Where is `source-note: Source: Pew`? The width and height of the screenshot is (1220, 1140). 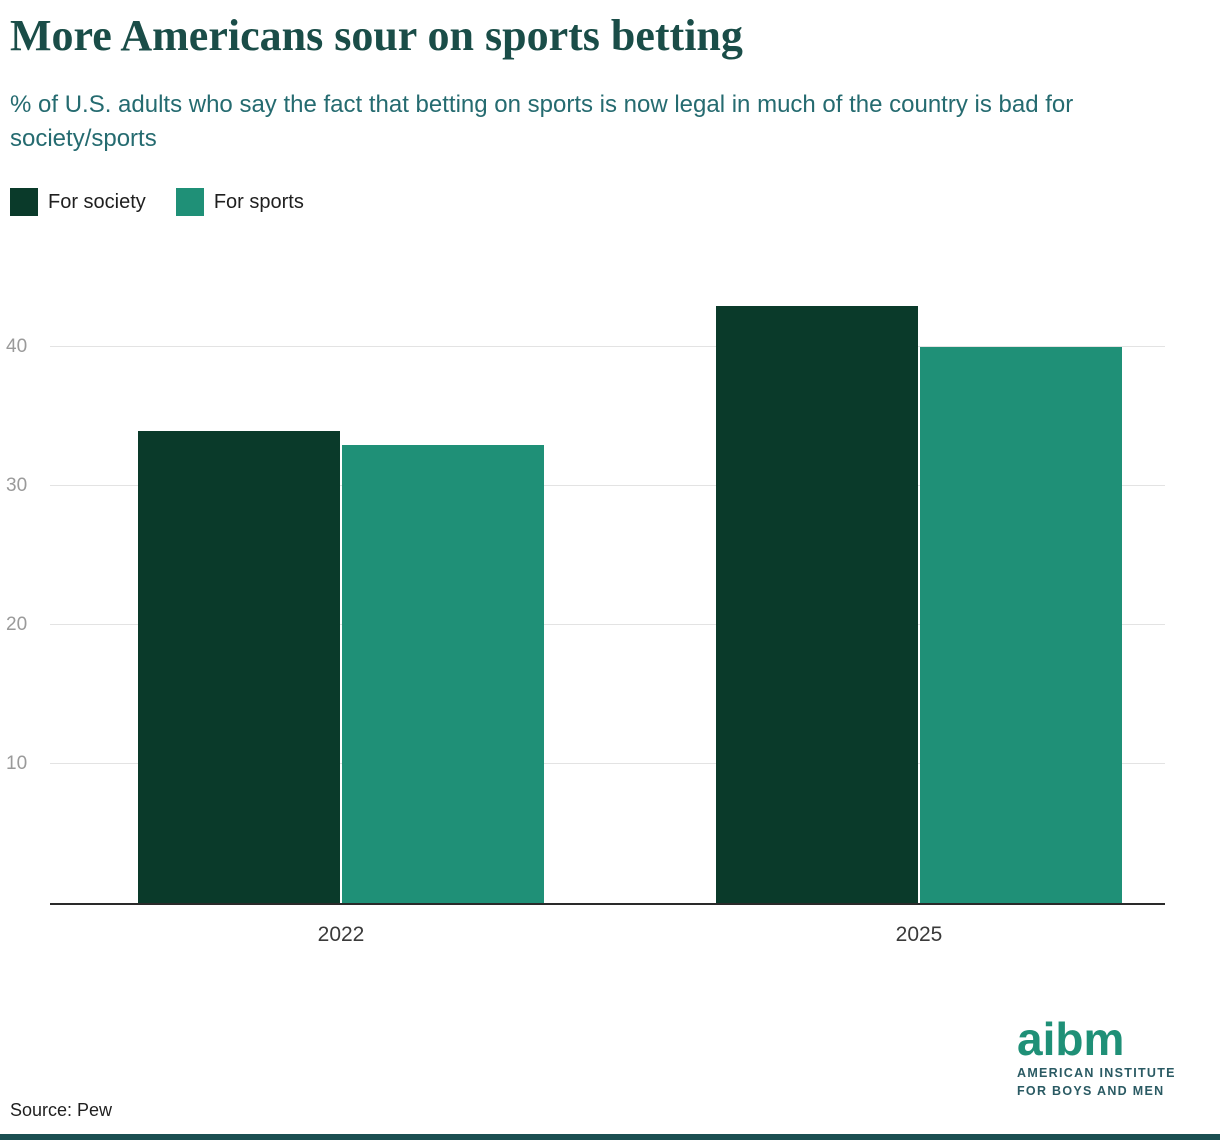
source-note: Source: Pew is located at coordinates (61, 1110).